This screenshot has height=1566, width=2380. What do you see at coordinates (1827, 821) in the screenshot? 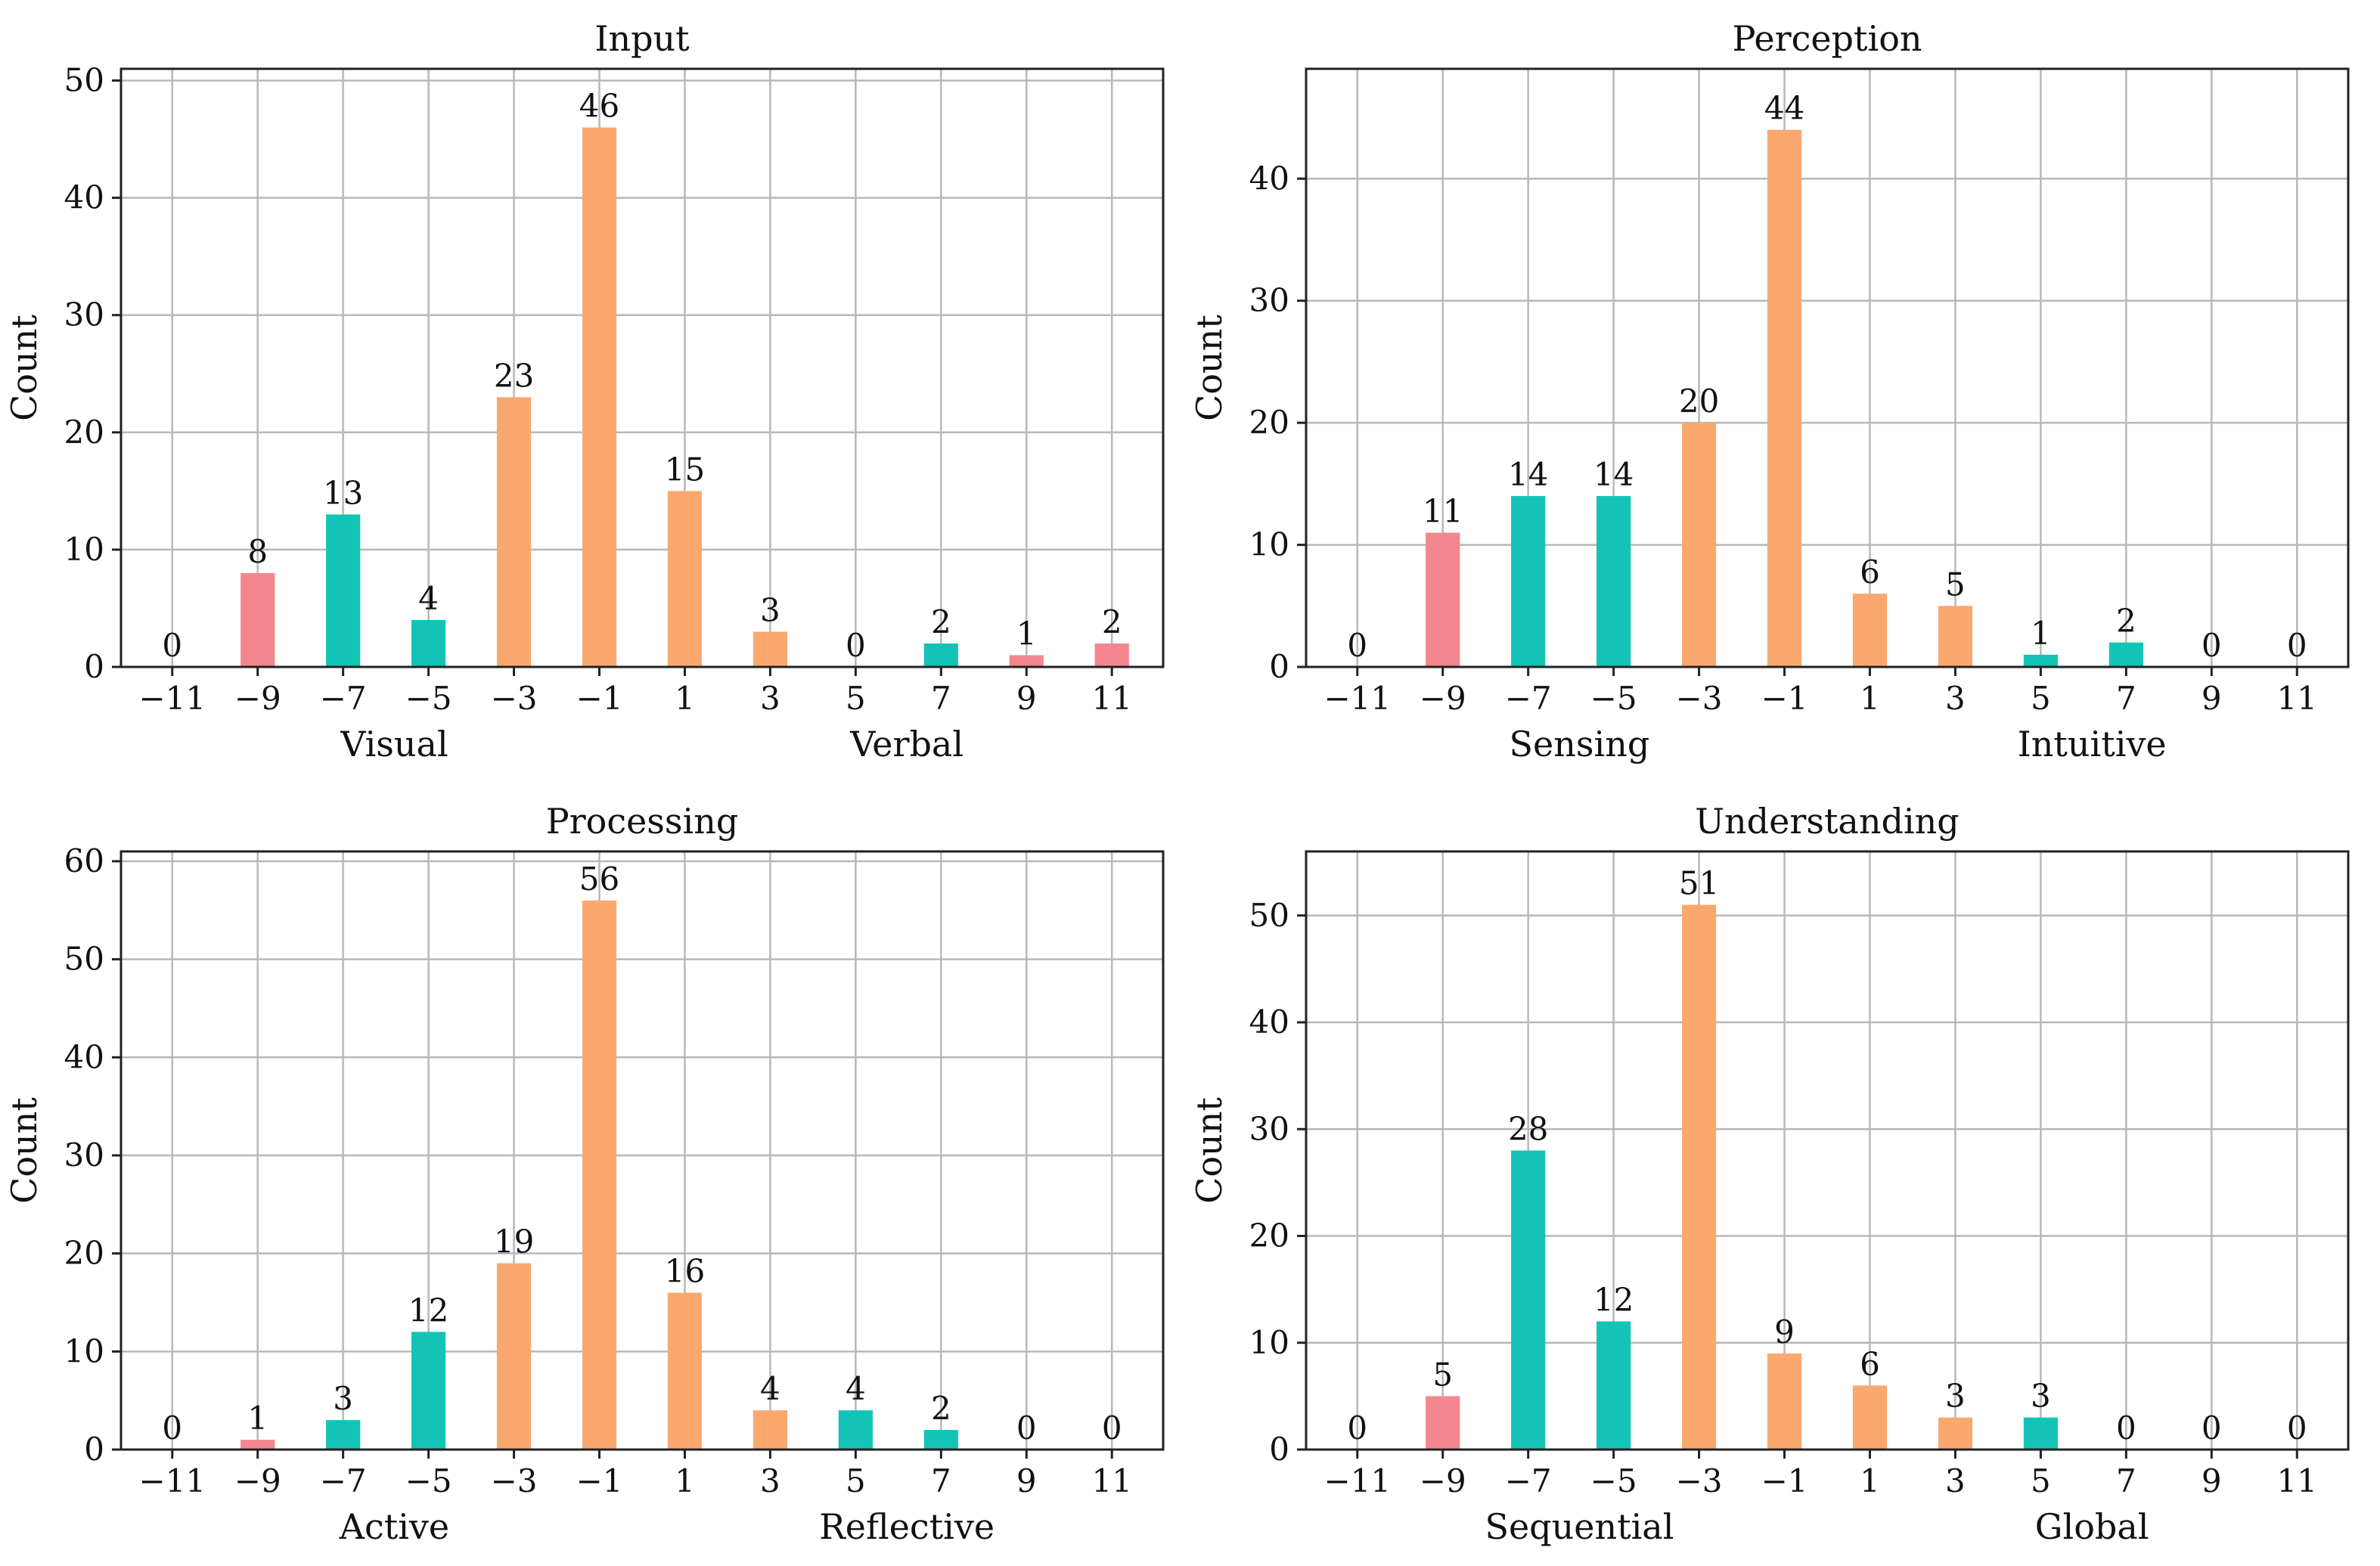
I see `panel-title: Understanding` at bounding box center [1827, 821].